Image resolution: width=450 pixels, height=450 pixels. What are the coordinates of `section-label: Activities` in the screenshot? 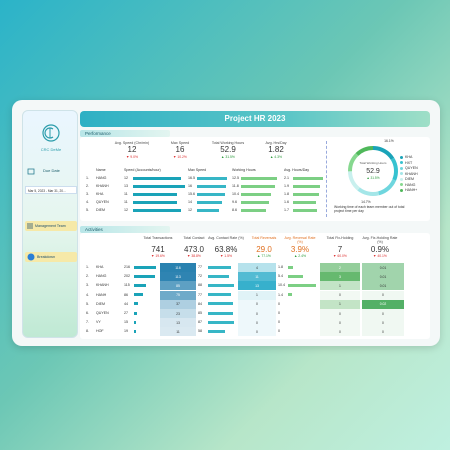 It's located at (125, 229).